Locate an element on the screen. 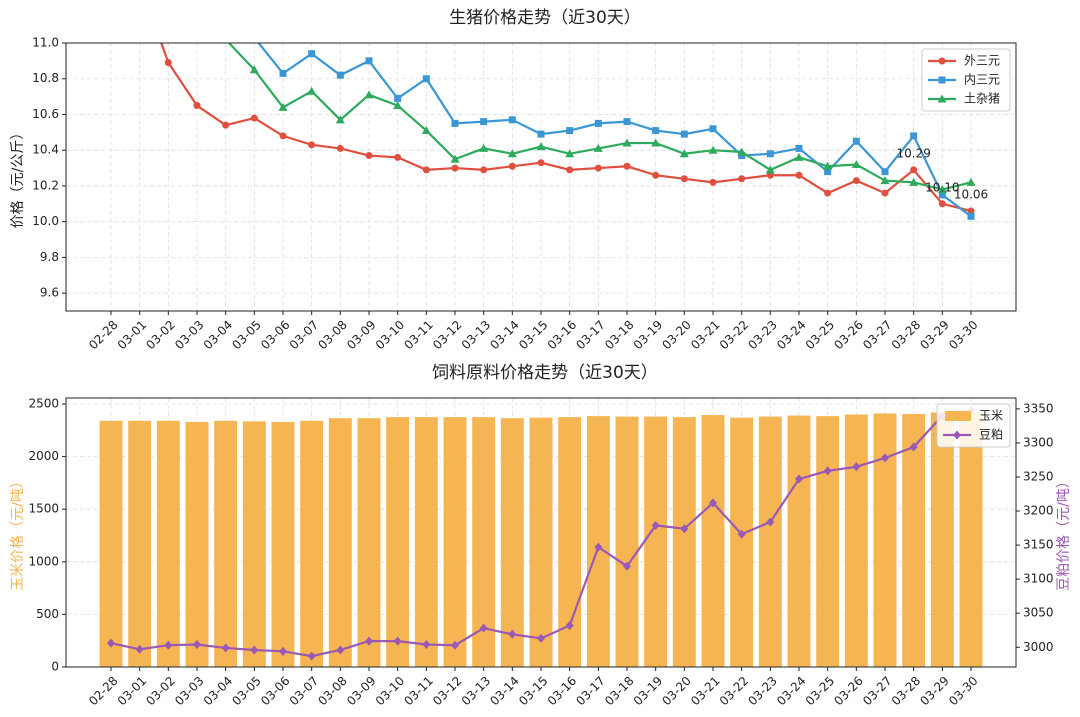 This screenshot has height=717, width=1080. y-tick-label: 2500 is located at coordinates (43, 403).